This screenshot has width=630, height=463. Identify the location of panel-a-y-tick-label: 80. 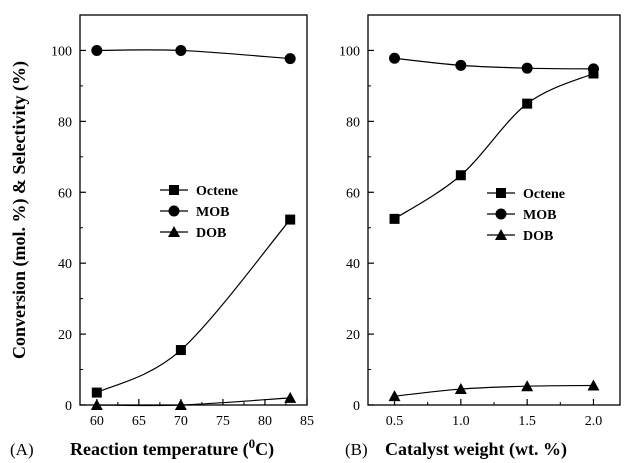
(65, 122).